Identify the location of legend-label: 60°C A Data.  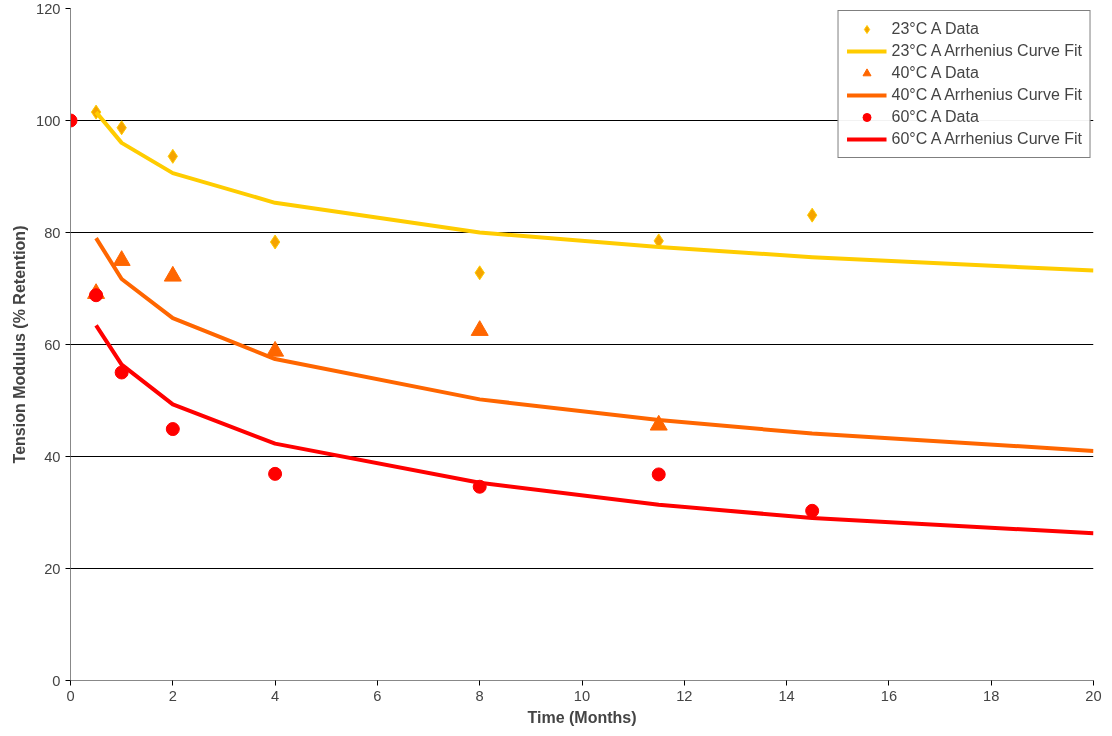
(935, 117).